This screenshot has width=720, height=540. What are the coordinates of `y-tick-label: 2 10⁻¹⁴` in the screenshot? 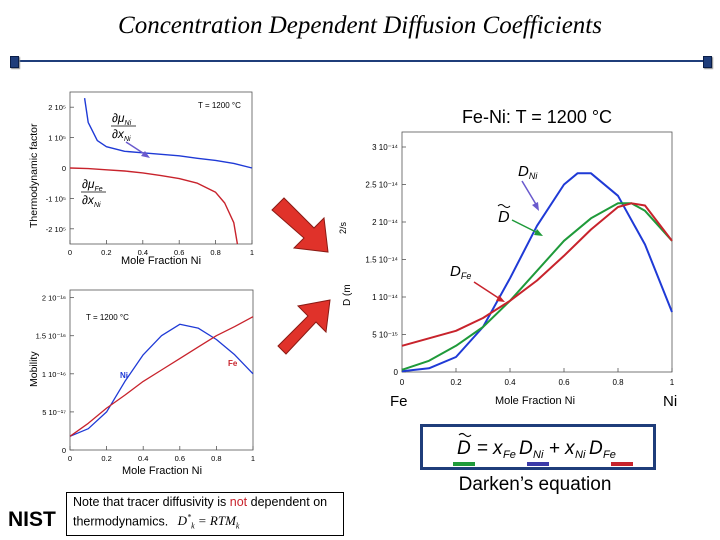 It's located at (385, 222).